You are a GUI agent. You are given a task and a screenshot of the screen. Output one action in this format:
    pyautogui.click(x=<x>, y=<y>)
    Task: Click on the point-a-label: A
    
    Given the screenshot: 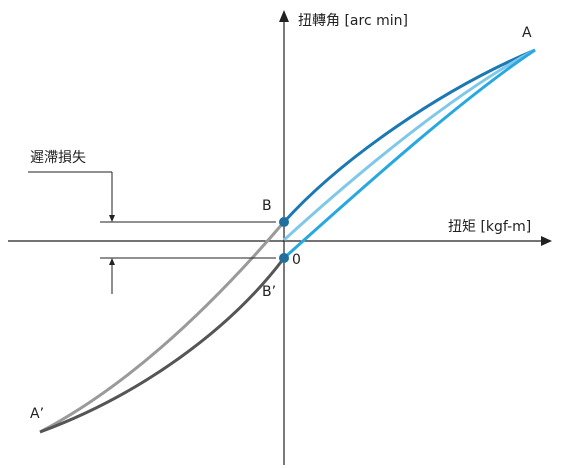 What is the action you would take?
    pyautogui.click(x=527, y=33)
    